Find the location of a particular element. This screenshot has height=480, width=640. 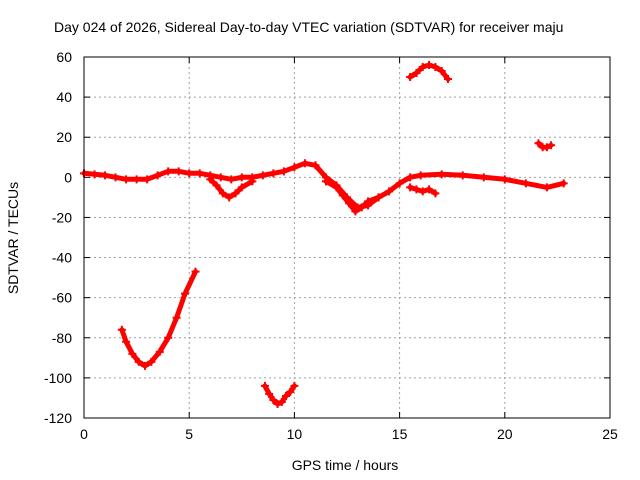

y-axis-label: SDTVAR / TECUs is located at coordinates (13, 238).